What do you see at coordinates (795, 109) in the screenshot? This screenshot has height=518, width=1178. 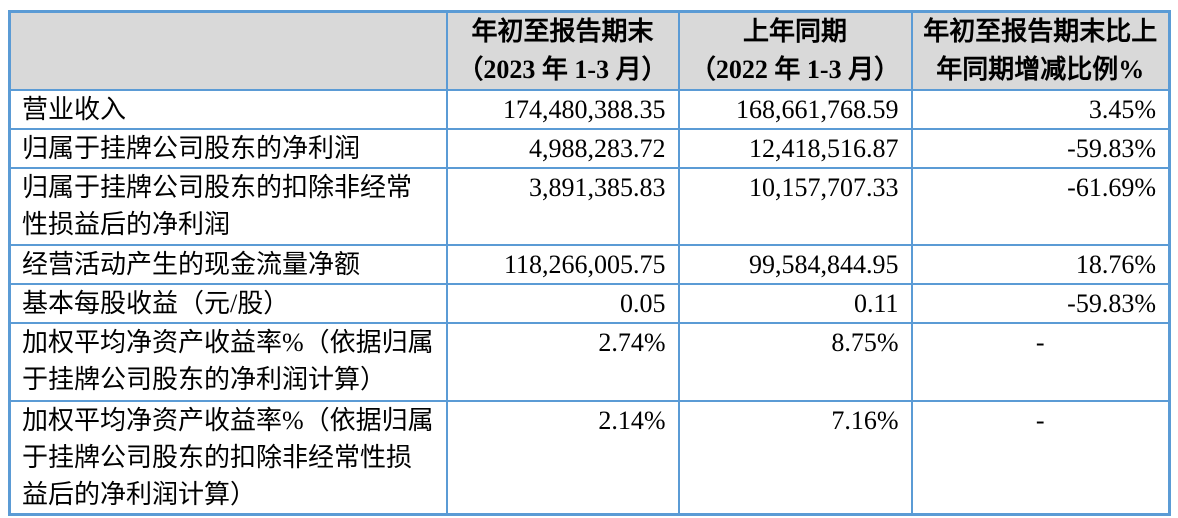 I see `prior-value: 168,661,768.59` at bounding box center [795, 109].